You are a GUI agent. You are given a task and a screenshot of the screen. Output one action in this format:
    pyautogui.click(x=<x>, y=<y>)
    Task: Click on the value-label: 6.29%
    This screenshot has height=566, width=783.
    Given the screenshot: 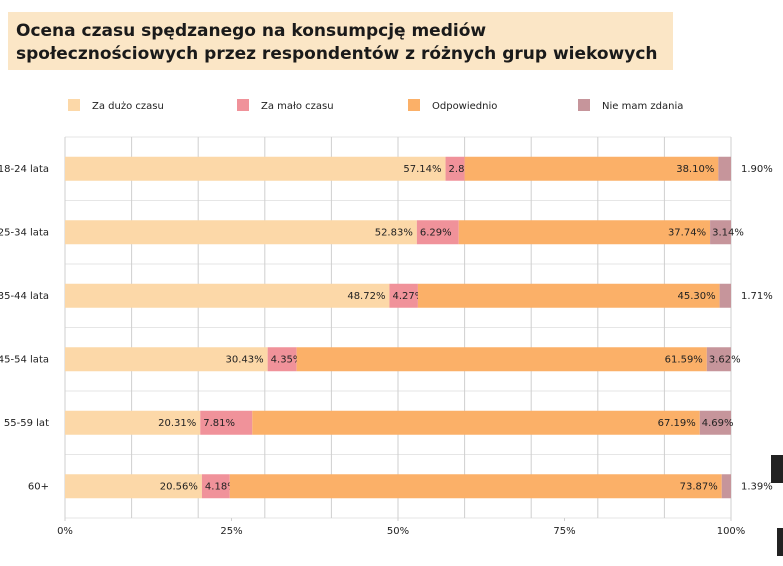 What is the action you would take?
    pyautogui.click(x=436, y=232)
    